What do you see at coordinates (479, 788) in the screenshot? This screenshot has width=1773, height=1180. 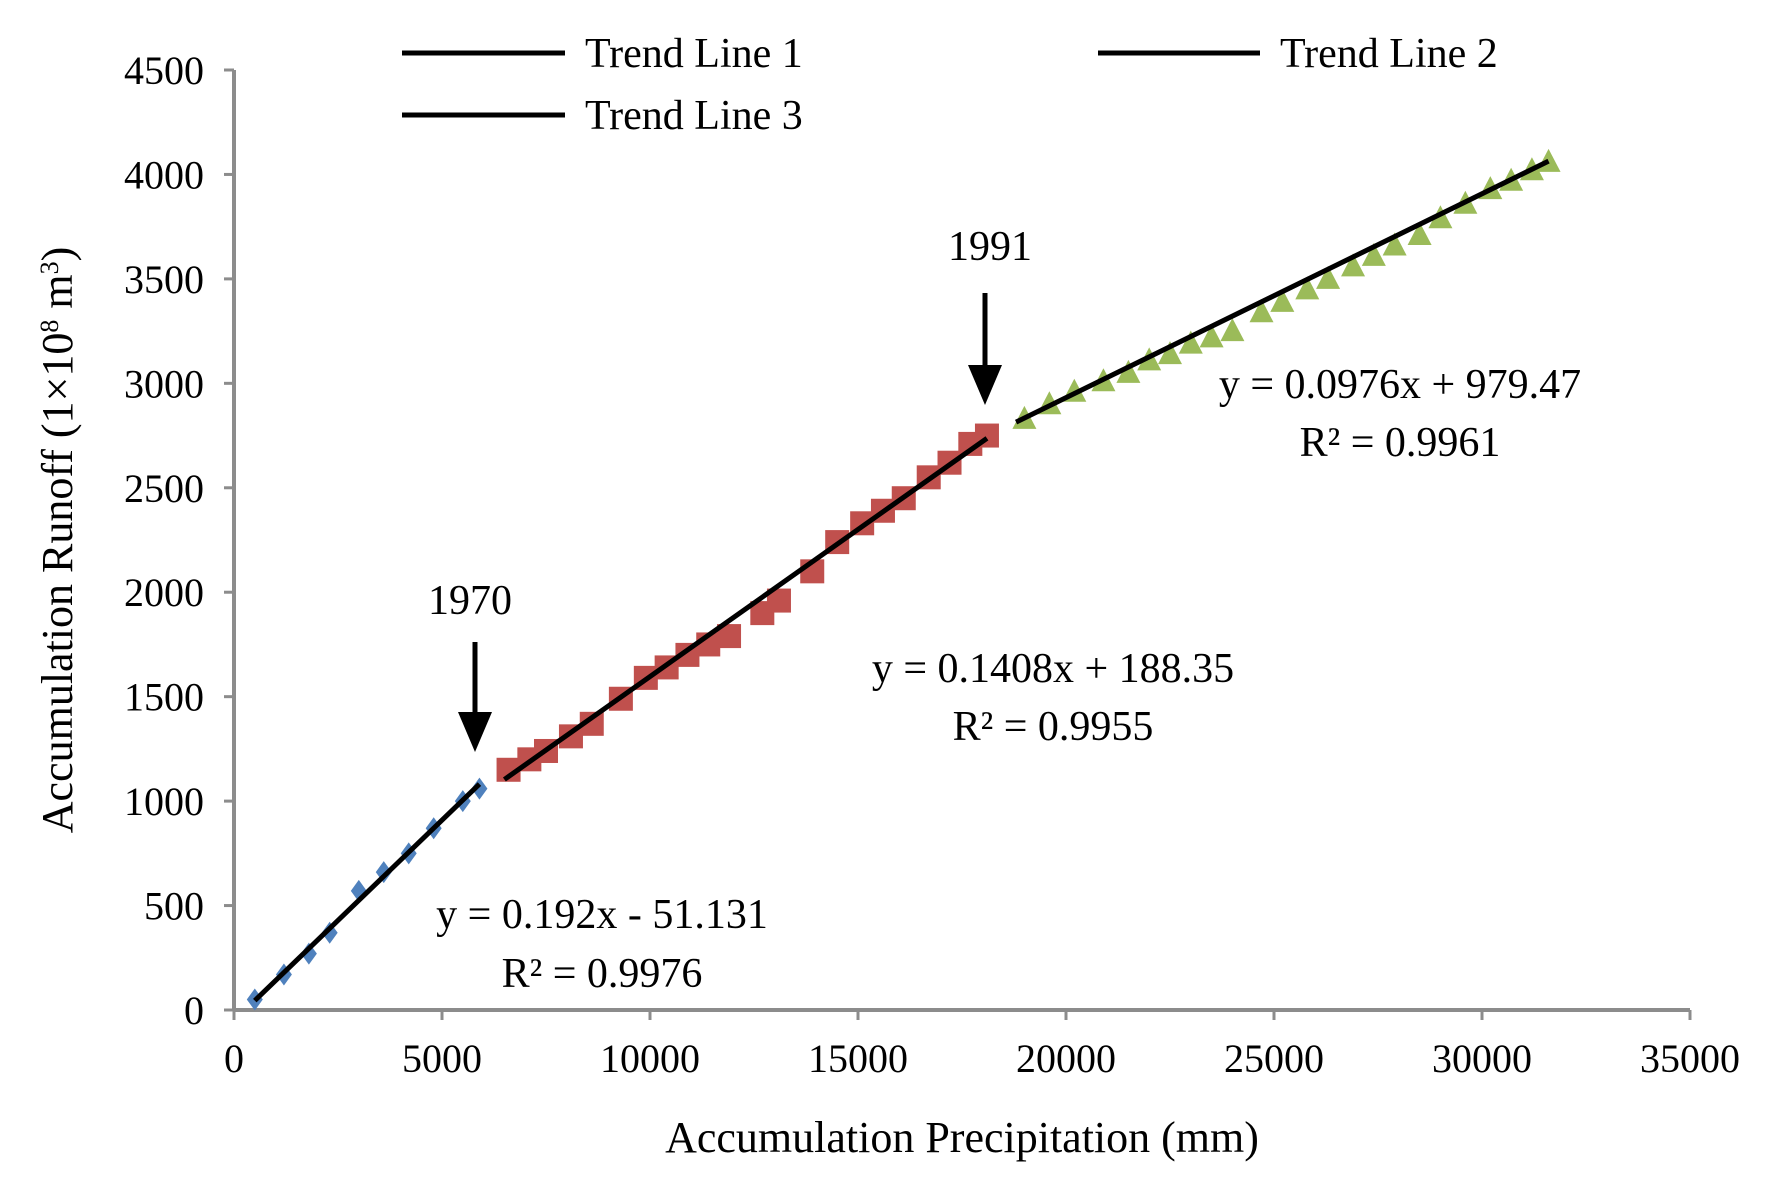 I see `data-point-diamond` at bounding box center [479, 788].